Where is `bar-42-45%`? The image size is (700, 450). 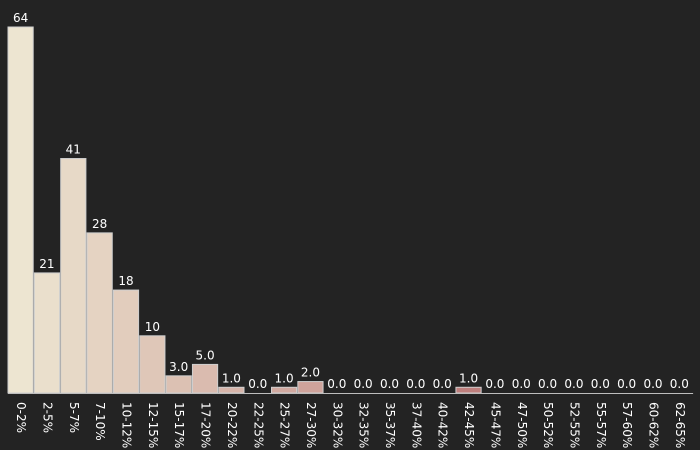 bar-42-45% is located at coordinates (468, 390).